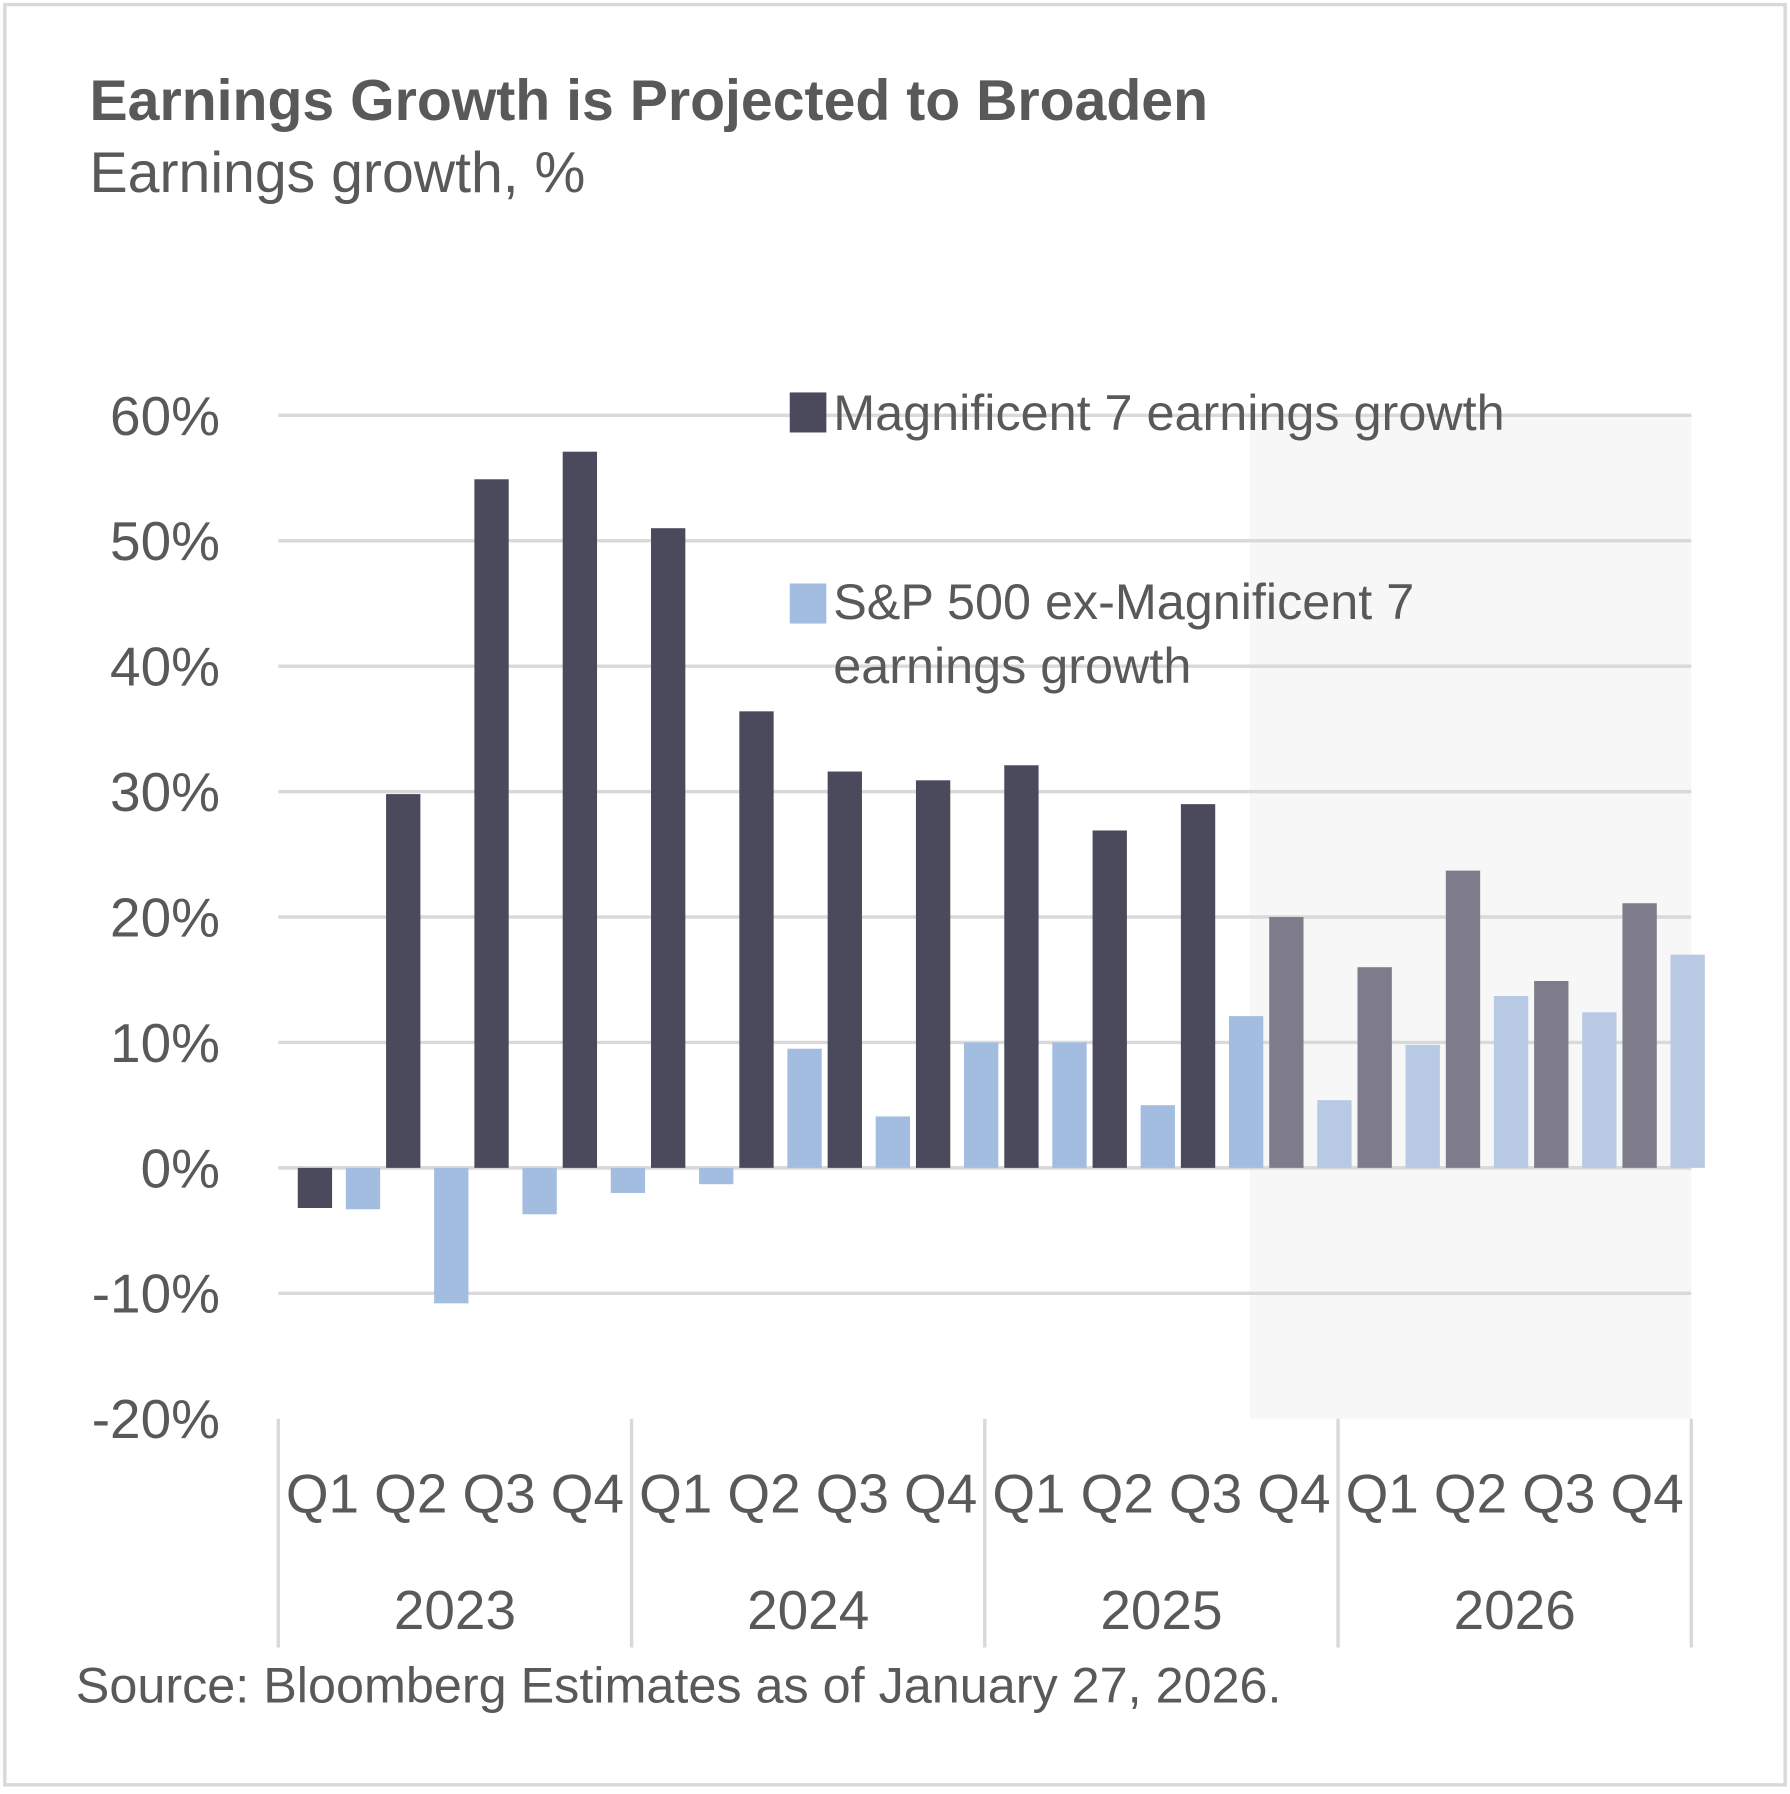 This screenshot has width=1790, height=1794. Describe the element at coordinates (1168, 412) in the screenshot. I see `legend-label-mag7: Magnificent 7 earnings growth` at that location.